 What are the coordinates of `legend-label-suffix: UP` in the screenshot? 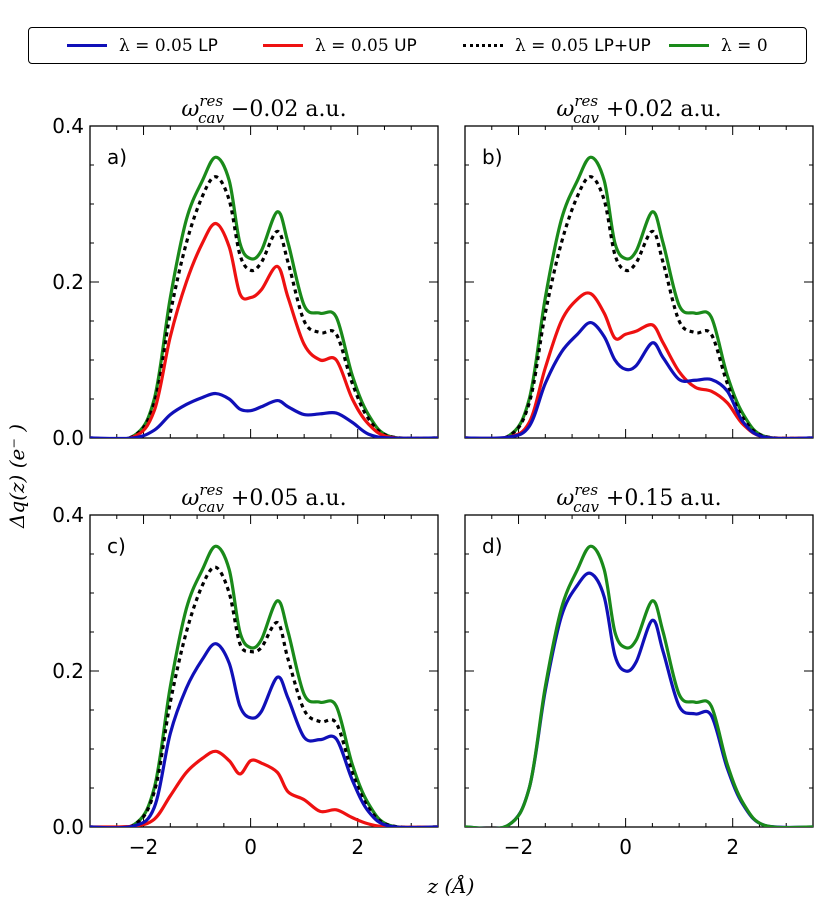 It's located at (405, 45).